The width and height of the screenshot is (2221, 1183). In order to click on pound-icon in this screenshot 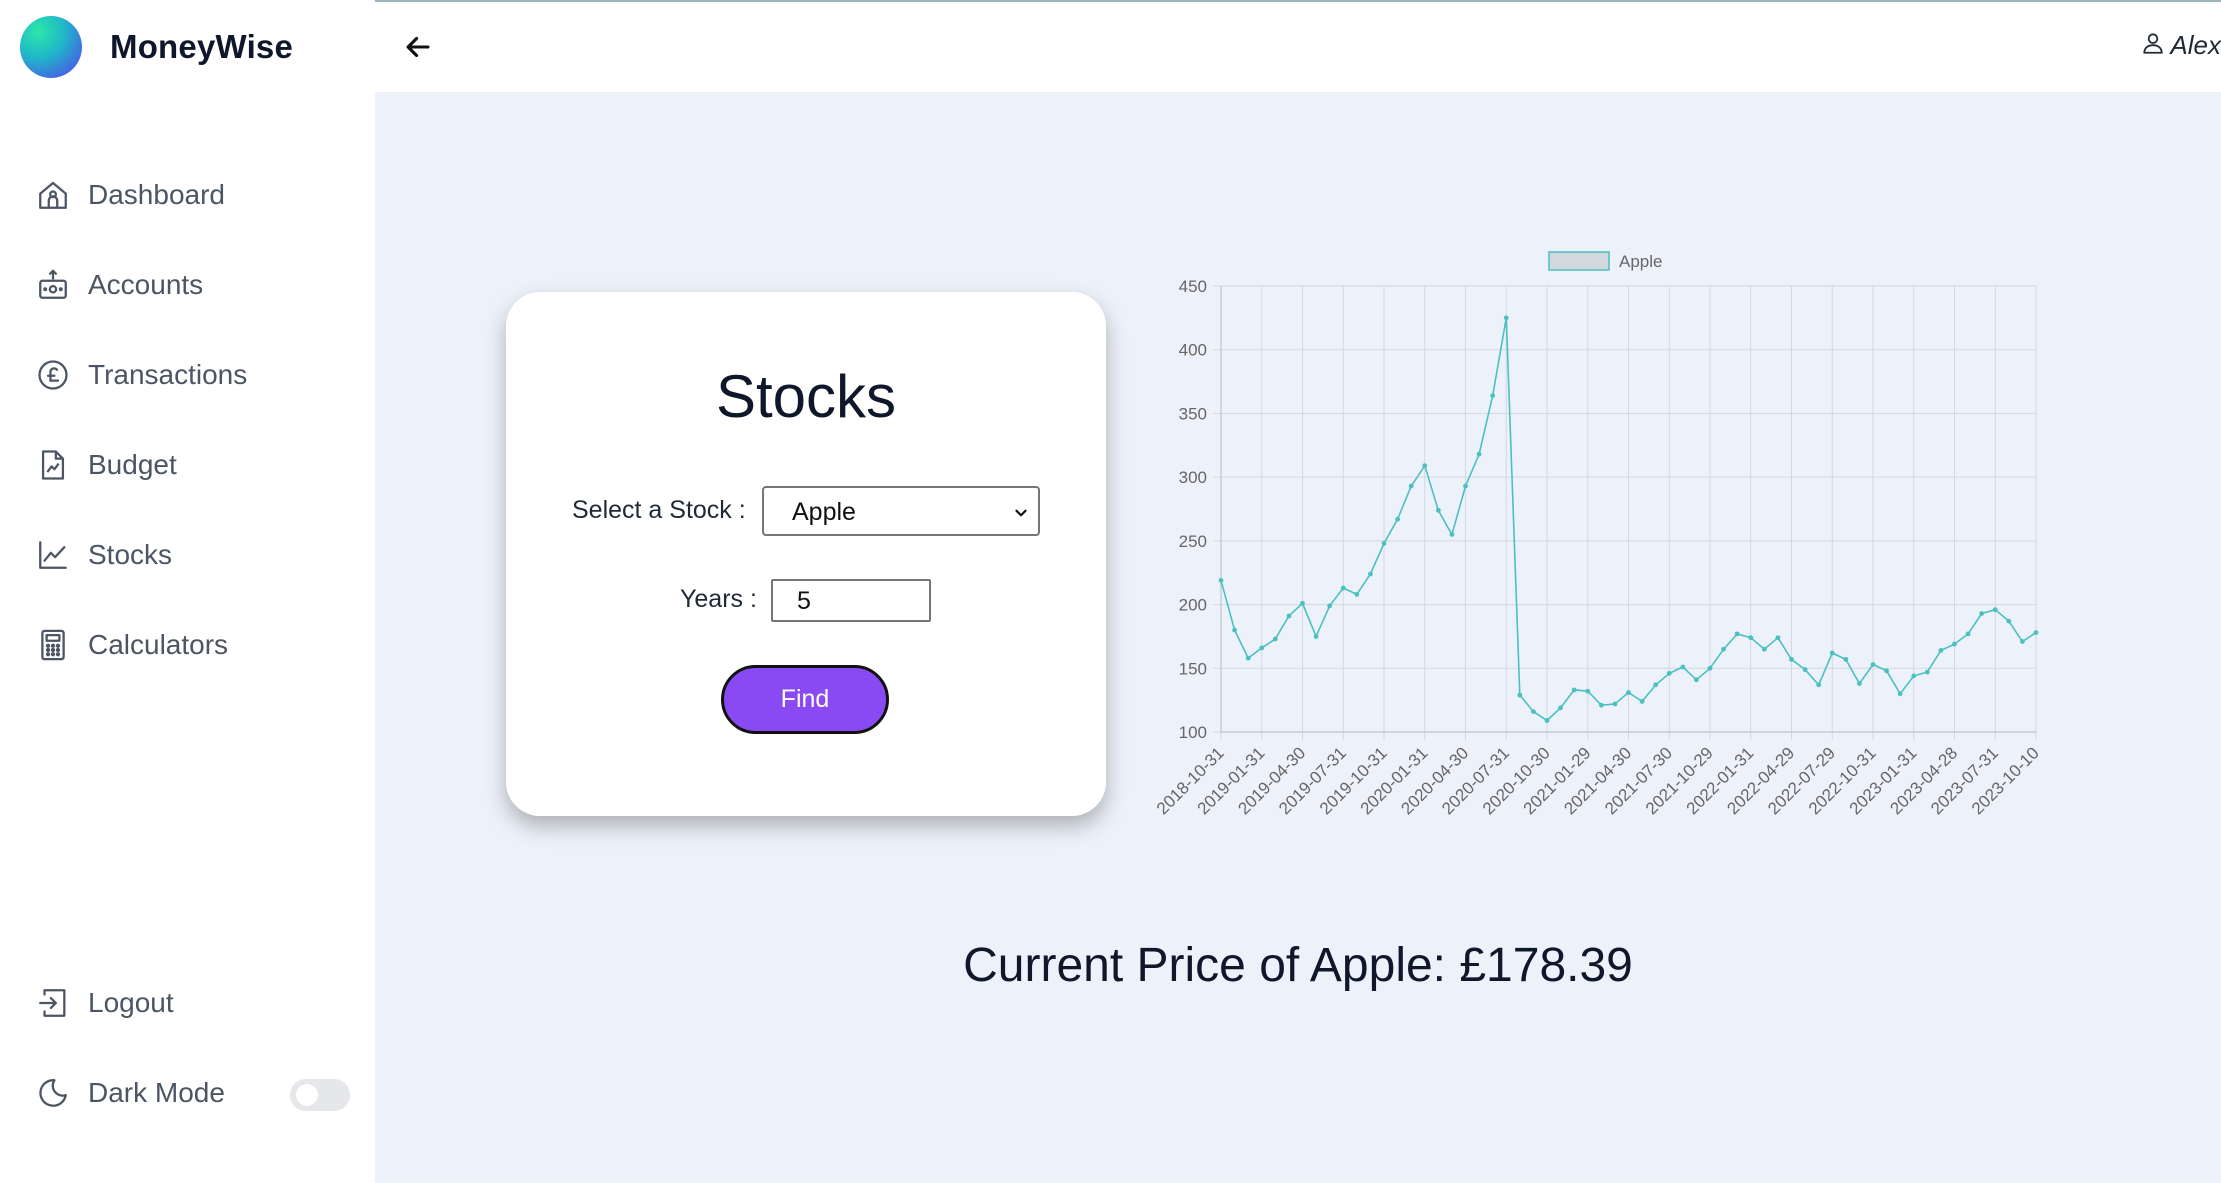, I will do `click(53, 375)`.